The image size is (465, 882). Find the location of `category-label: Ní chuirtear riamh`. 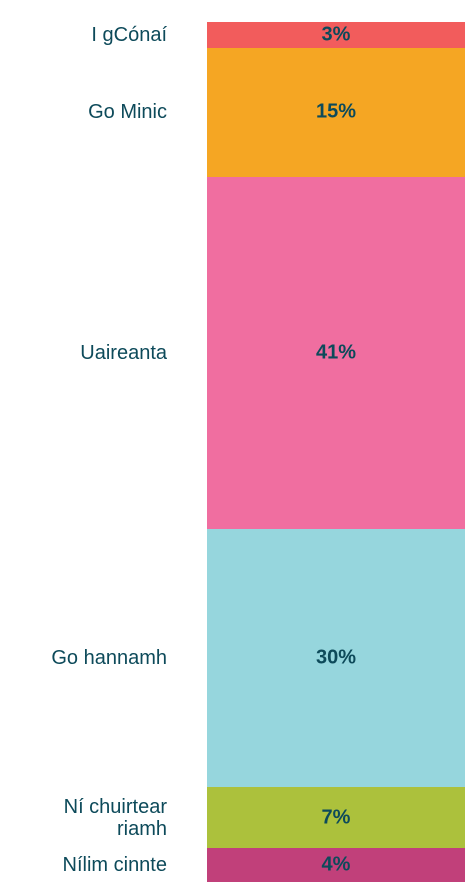

category-label: Ní chuirtear riamh is located at coordinates (115, 817).